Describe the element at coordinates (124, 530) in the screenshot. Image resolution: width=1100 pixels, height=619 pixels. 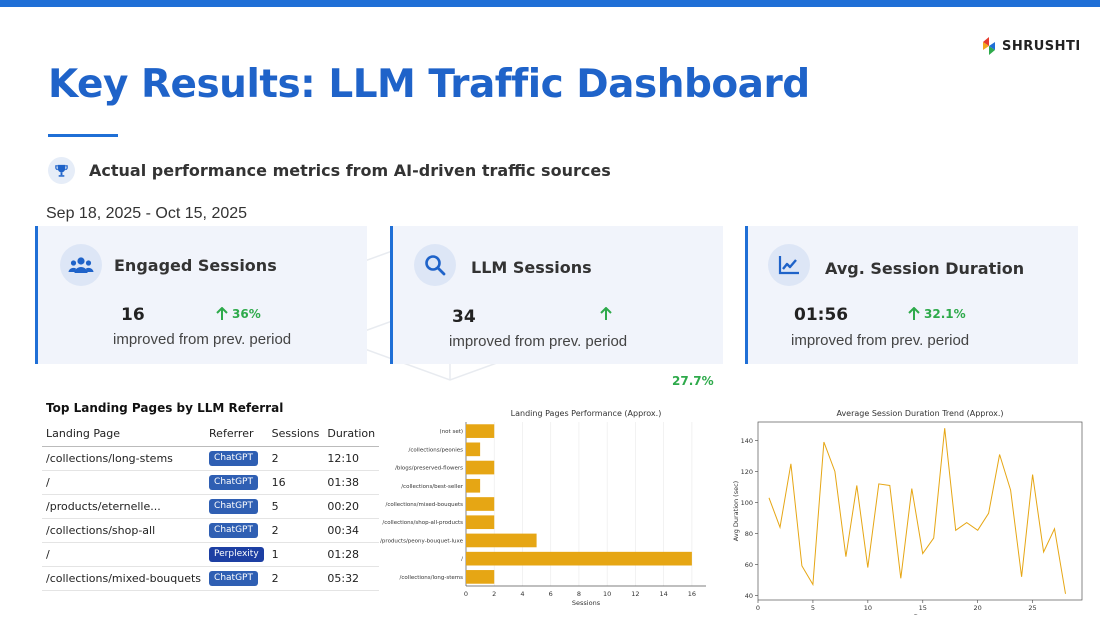
I see `cell-landing-page: /collections/shop-all` at that location.